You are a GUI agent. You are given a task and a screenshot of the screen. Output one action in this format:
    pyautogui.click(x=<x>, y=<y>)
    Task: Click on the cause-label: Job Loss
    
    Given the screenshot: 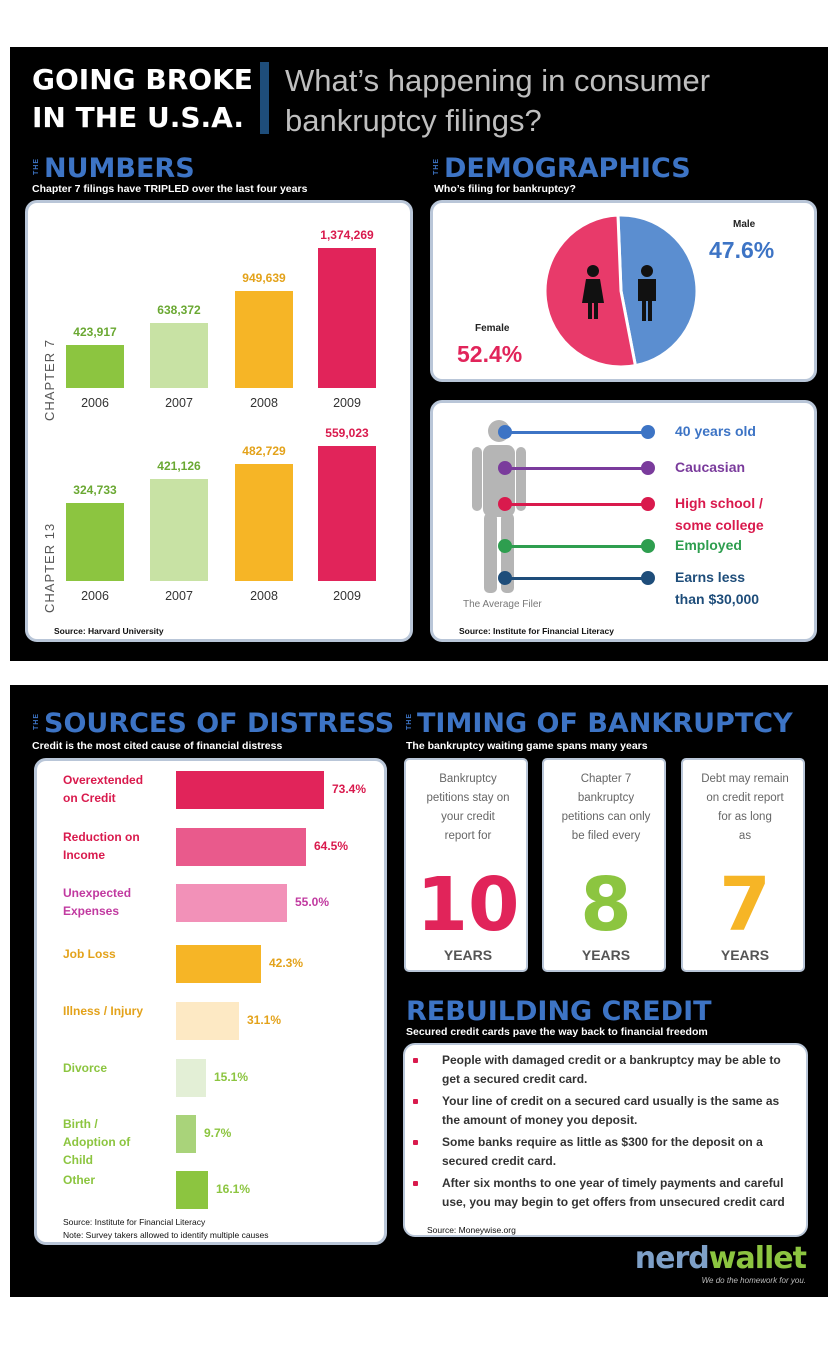 What is the action you would take?
    pyautogui.click(x=89, y=954)
    